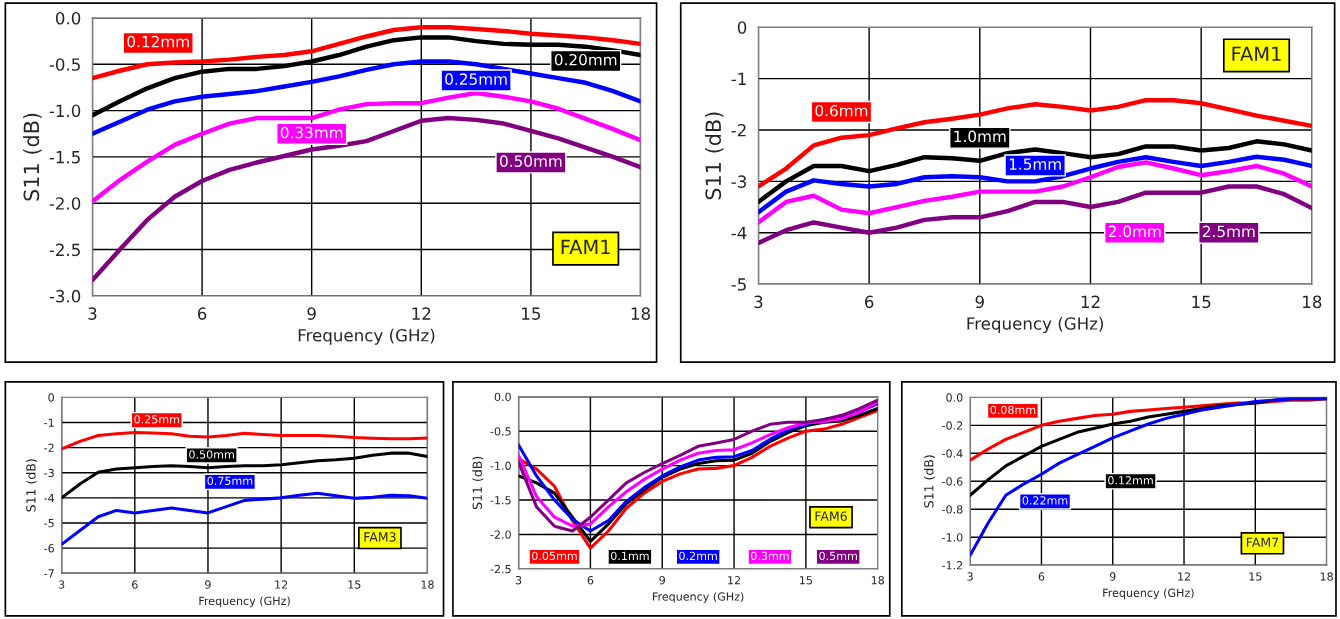 The width and height of the screenshot is (1340, 619). Describe the element at coordinates (952, 425) in the screenshot. I see `y-tick-label: -0.2` at that location.